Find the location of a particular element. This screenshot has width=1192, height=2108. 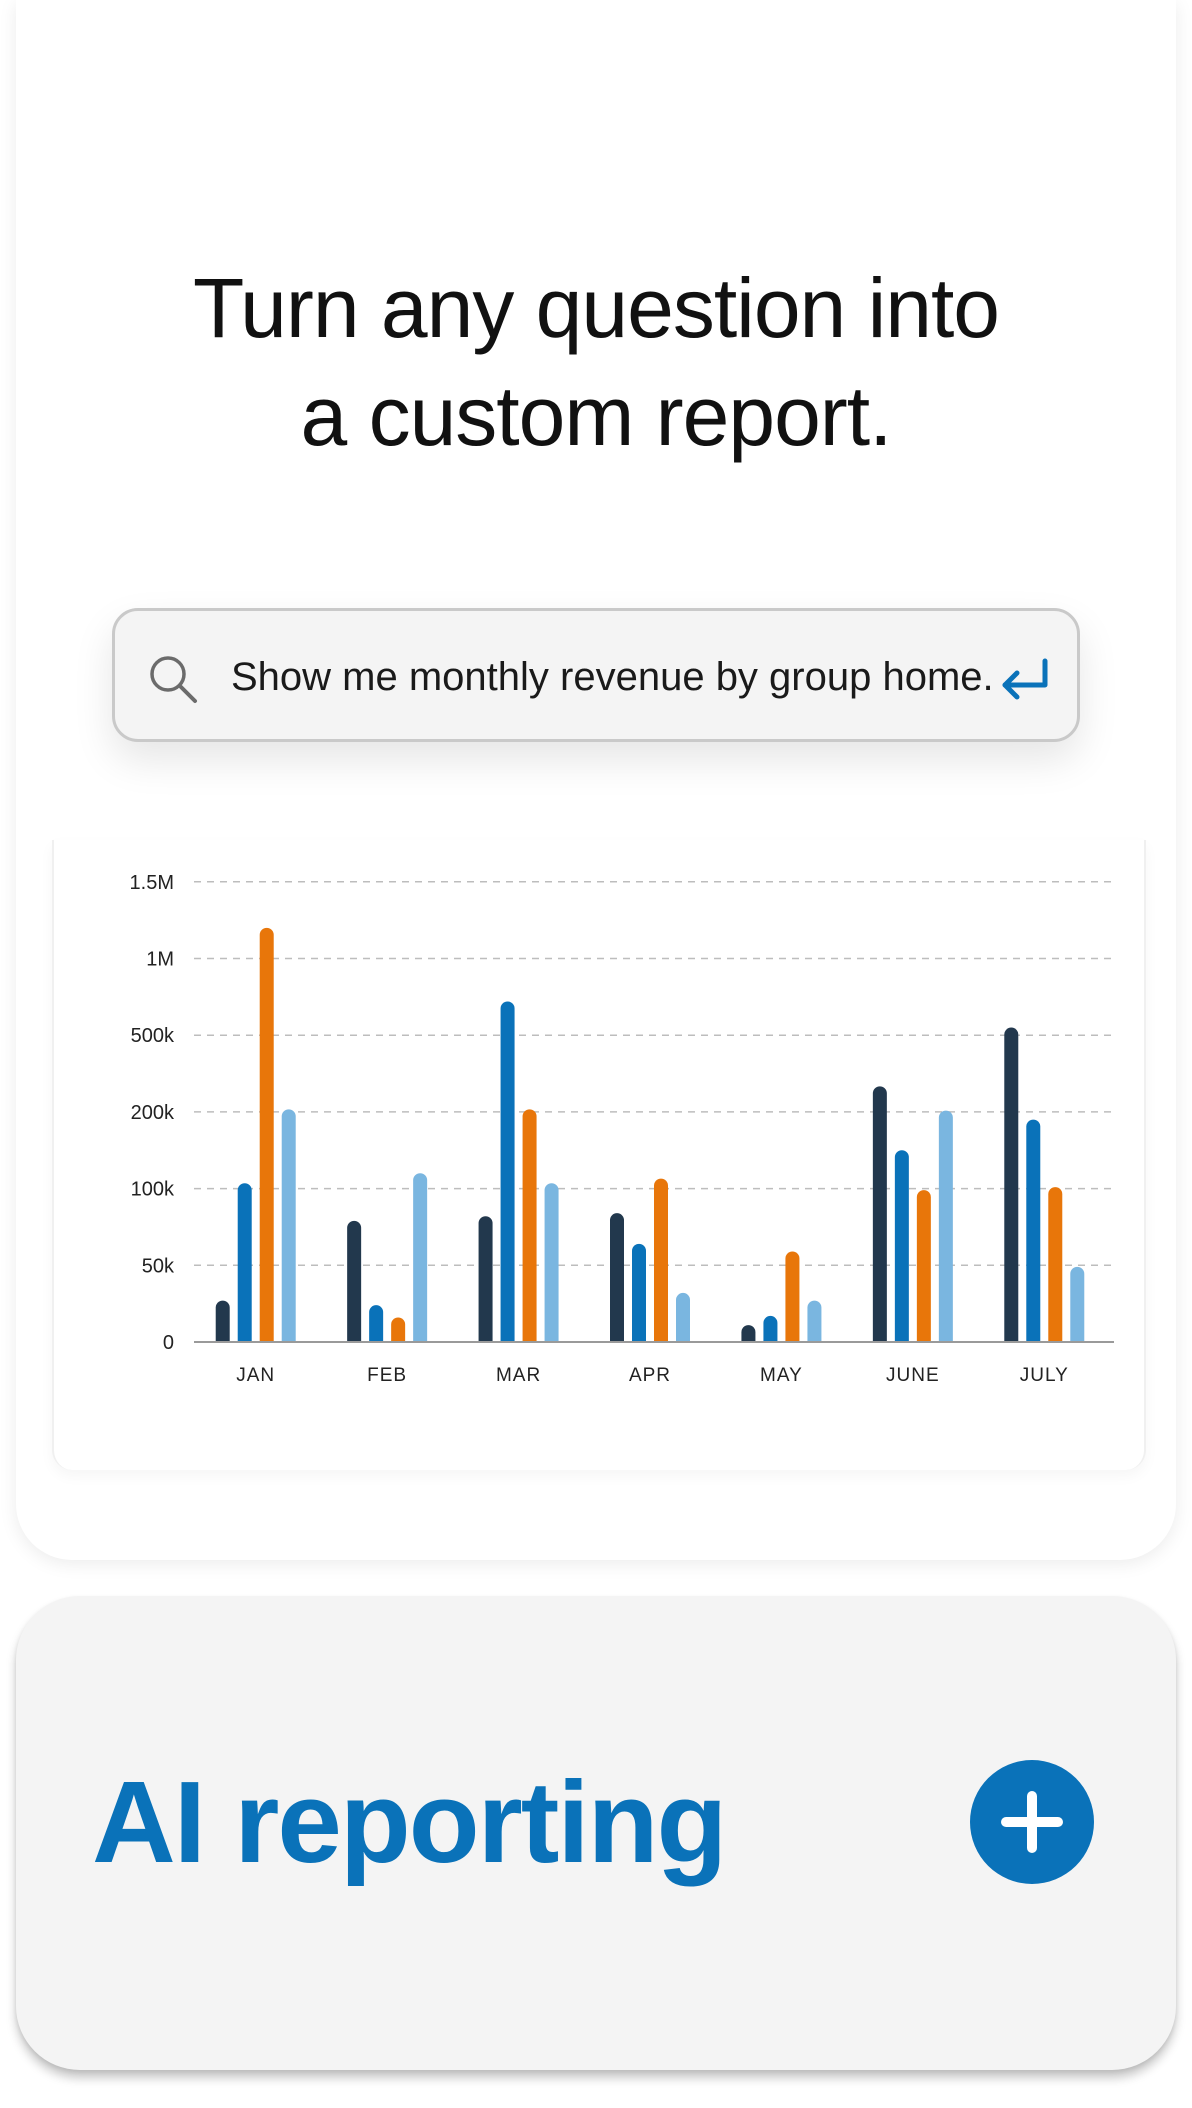

feature-title: AI reporting is located at coordinates (409, 1822).